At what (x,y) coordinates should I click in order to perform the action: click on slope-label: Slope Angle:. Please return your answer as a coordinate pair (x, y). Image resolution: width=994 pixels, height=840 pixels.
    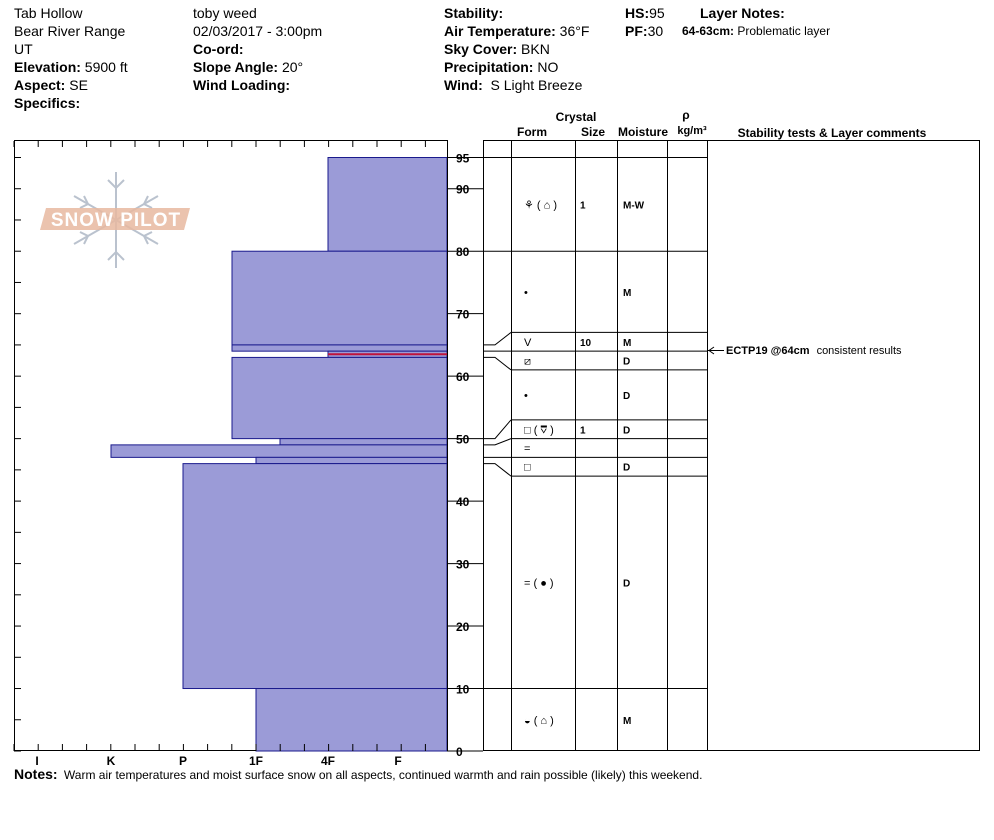
    Looking at the image, I should click on (236, 67).